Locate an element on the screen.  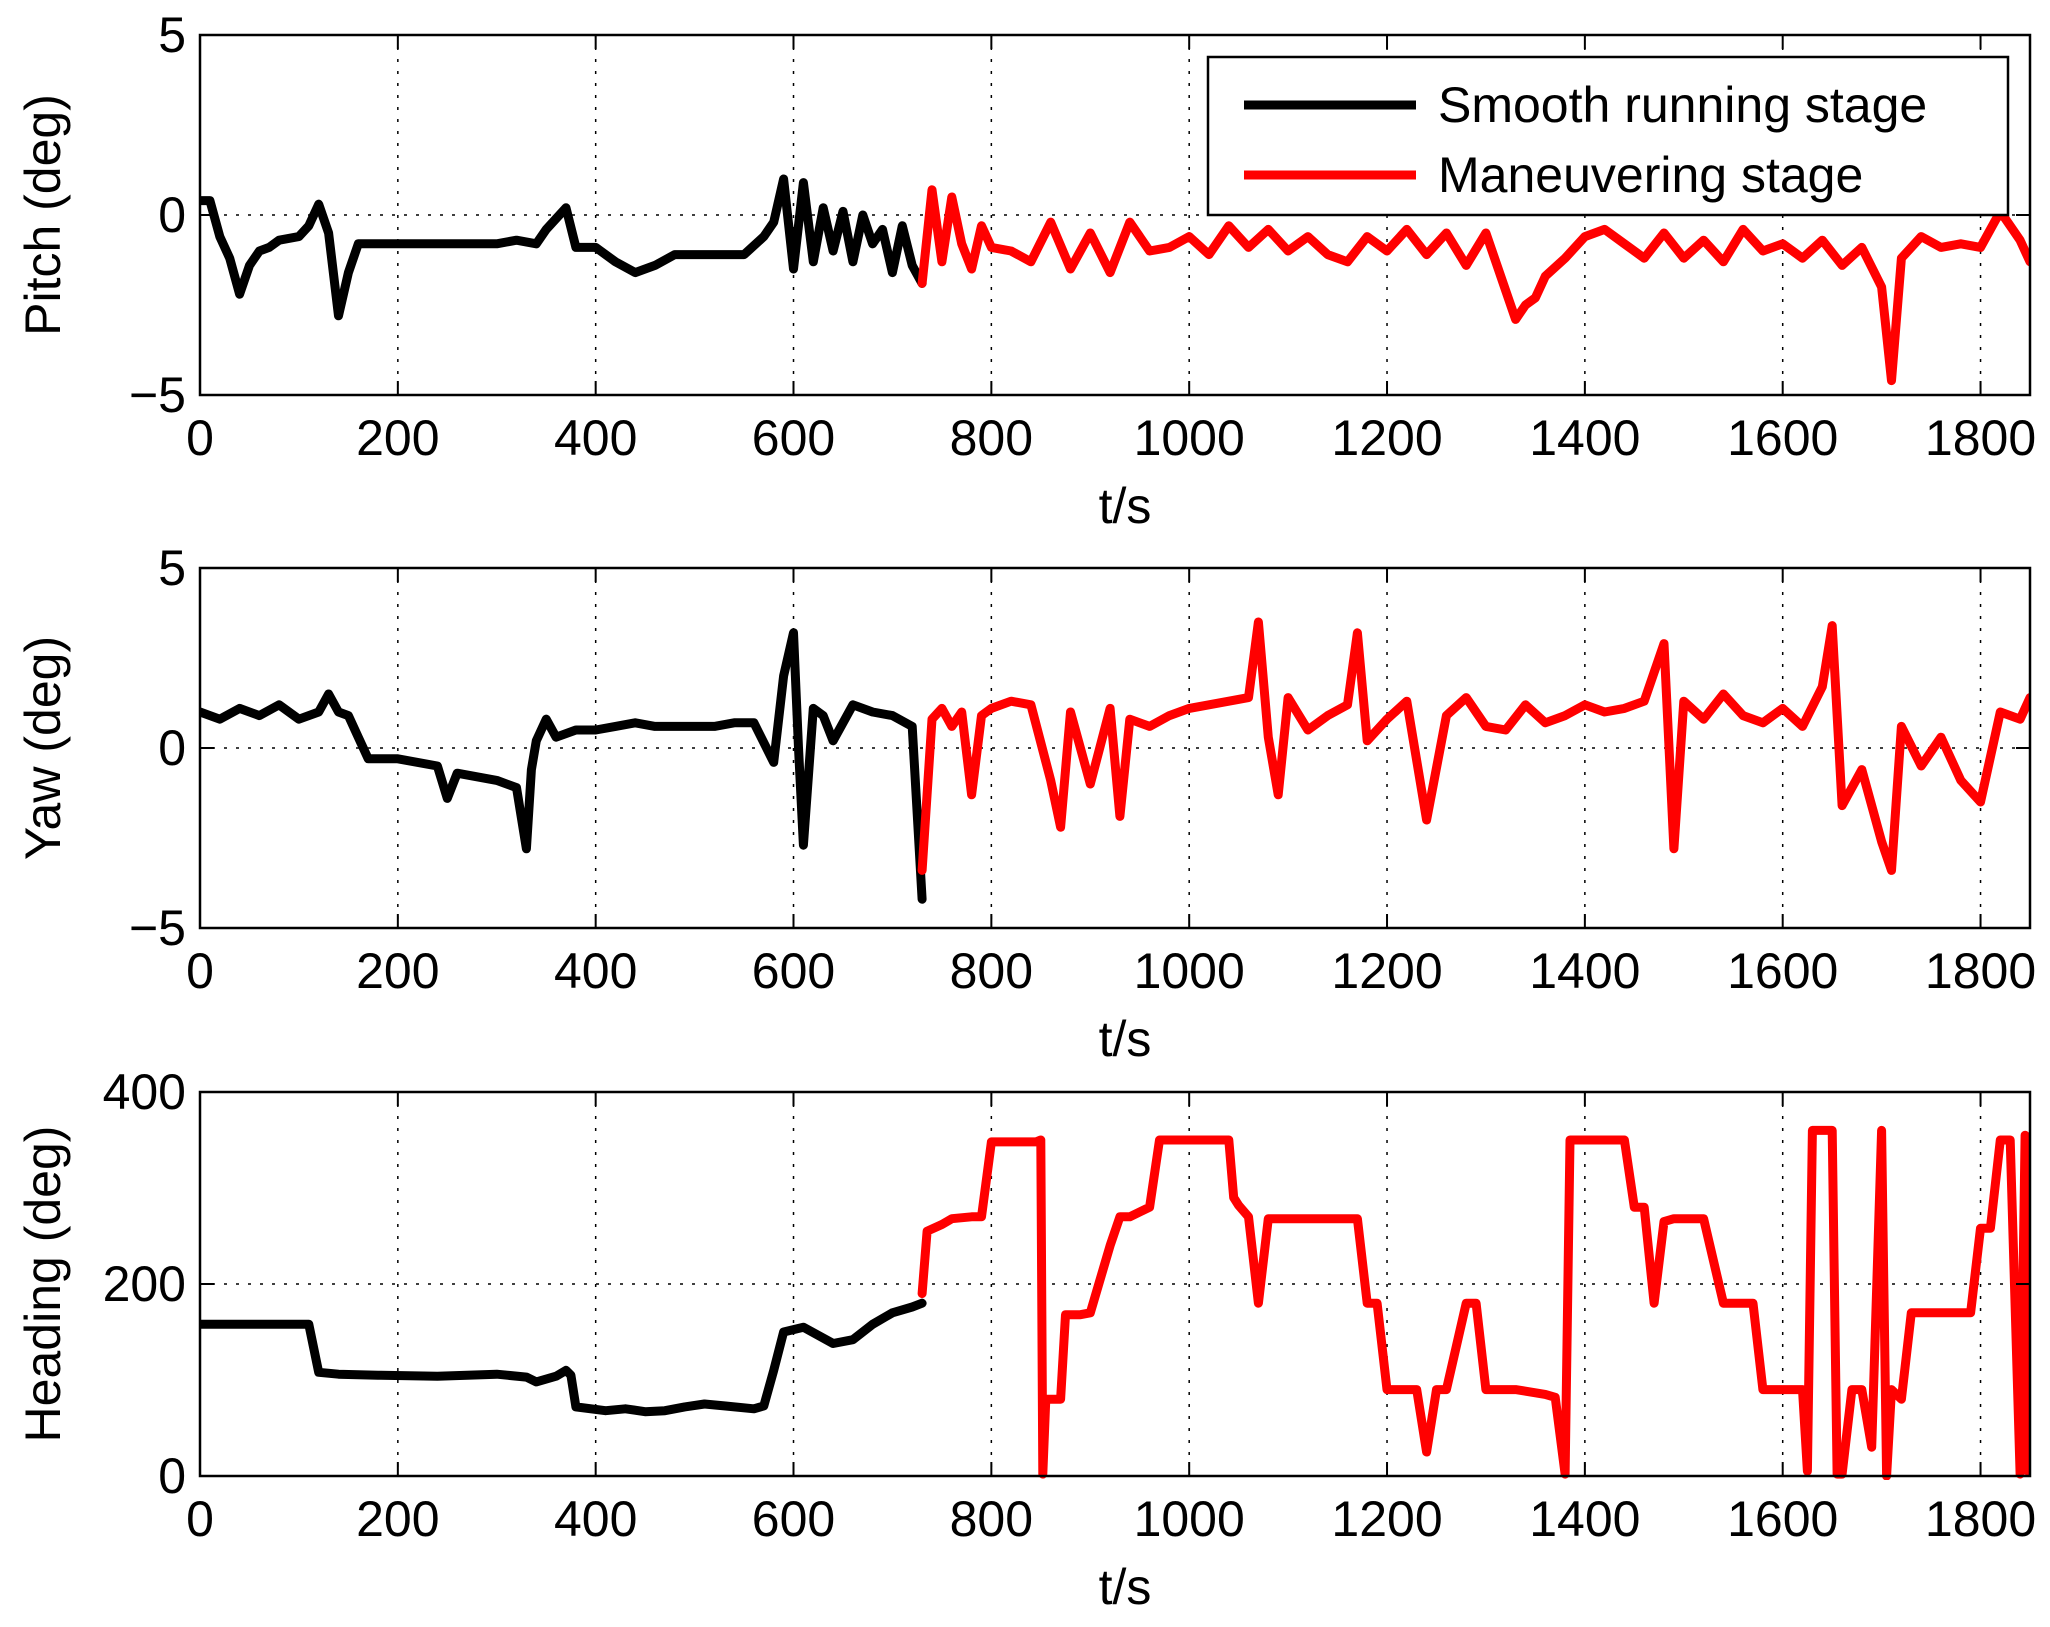
y-tick-label: 200 is located at coordinates (144, 1284).